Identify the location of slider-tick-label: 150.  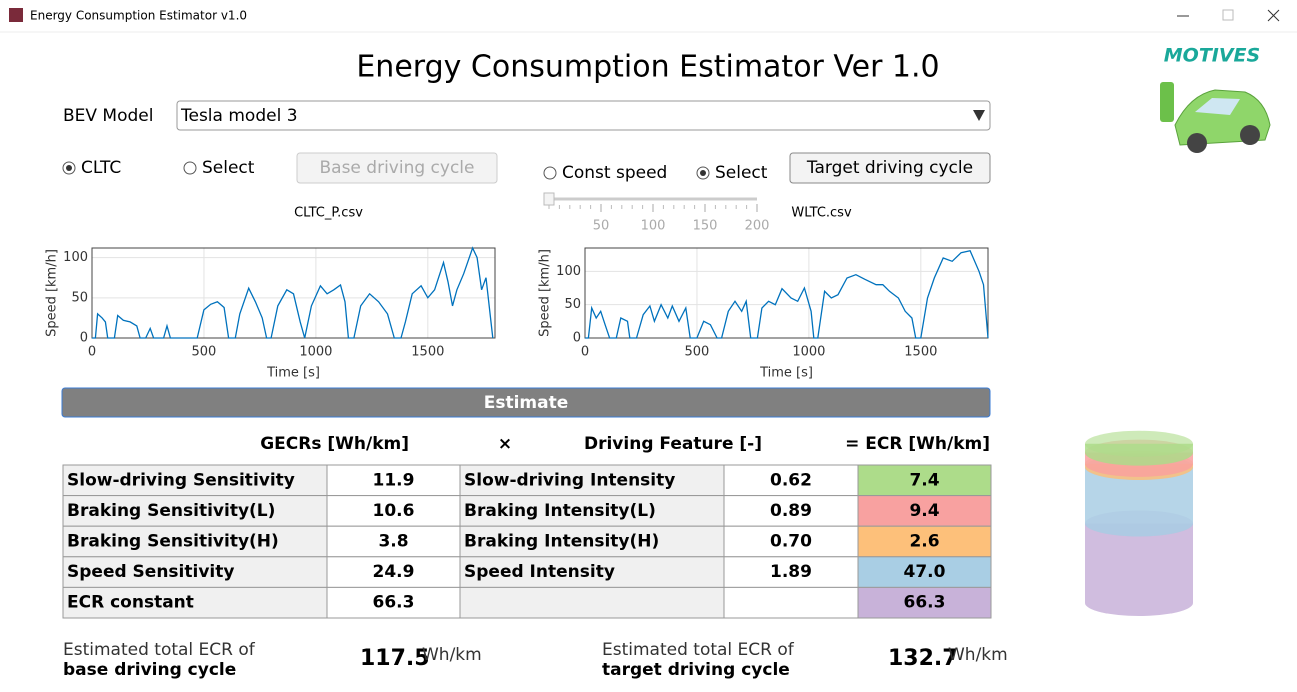
(705, 226).